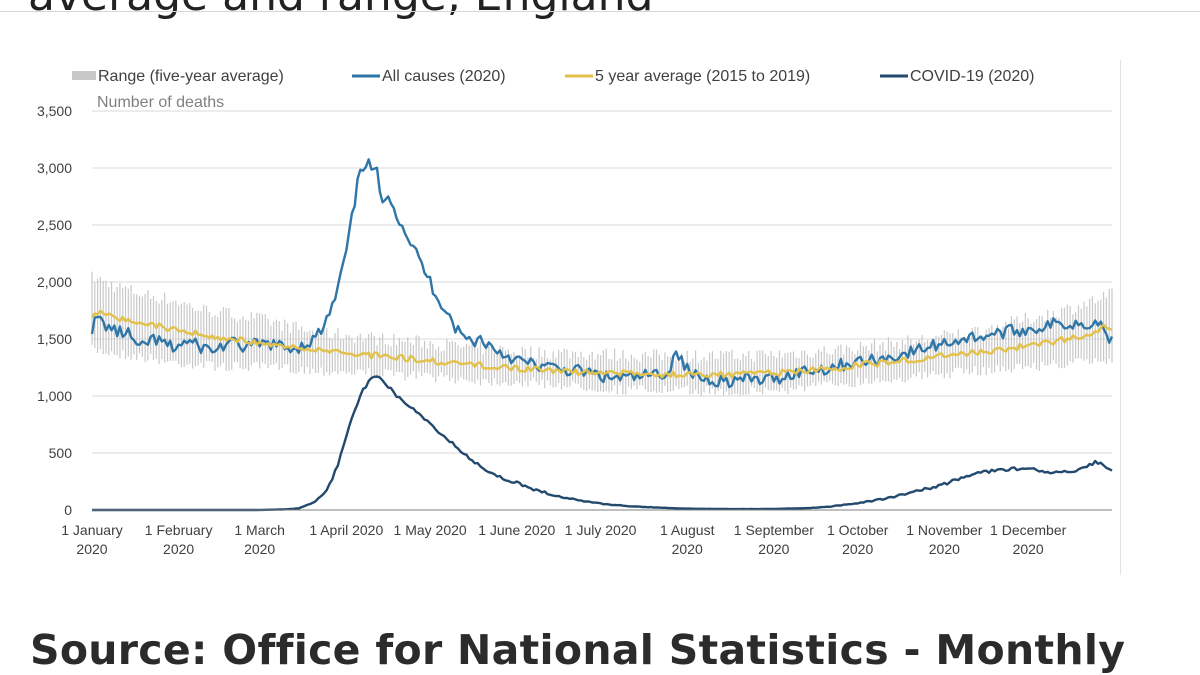  What do you see at coordinates (601, 530) in the screenshot?
I see `x-tick-label: 1 July 2020` at bounding box center [601, 530].